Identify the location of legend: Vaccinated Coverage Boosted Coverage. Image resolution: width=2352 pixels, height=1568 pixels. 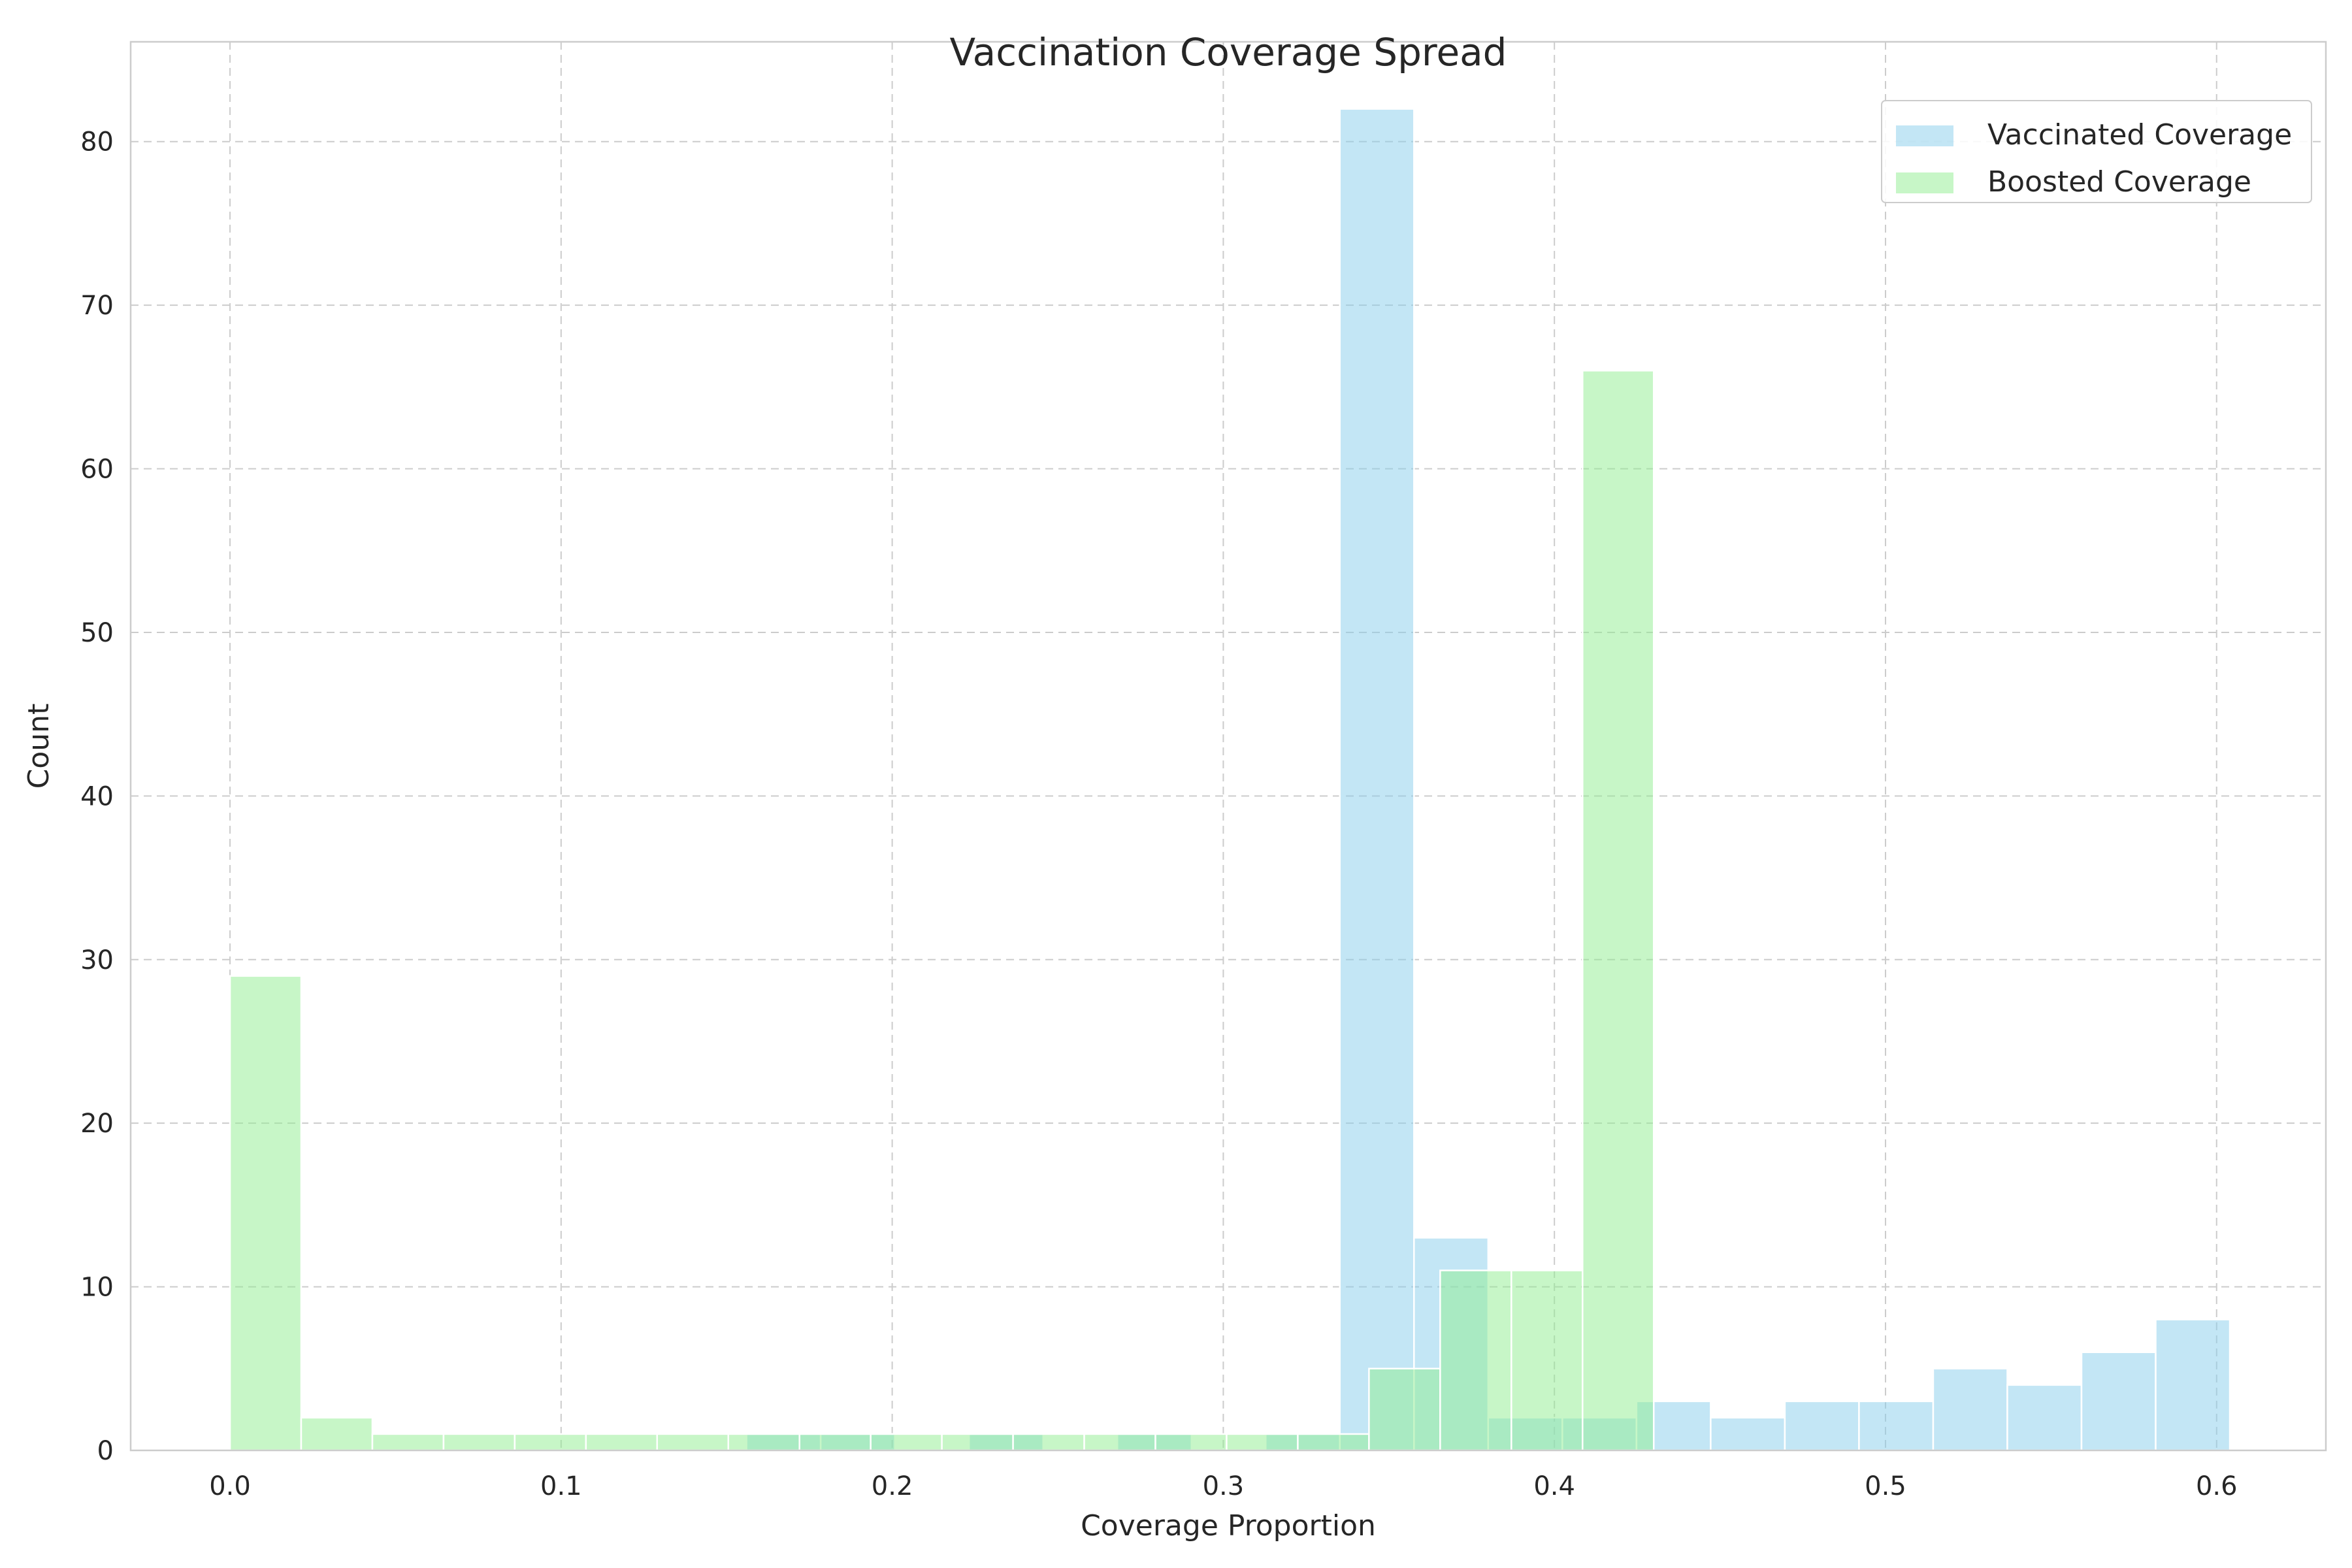
(2096, 151).